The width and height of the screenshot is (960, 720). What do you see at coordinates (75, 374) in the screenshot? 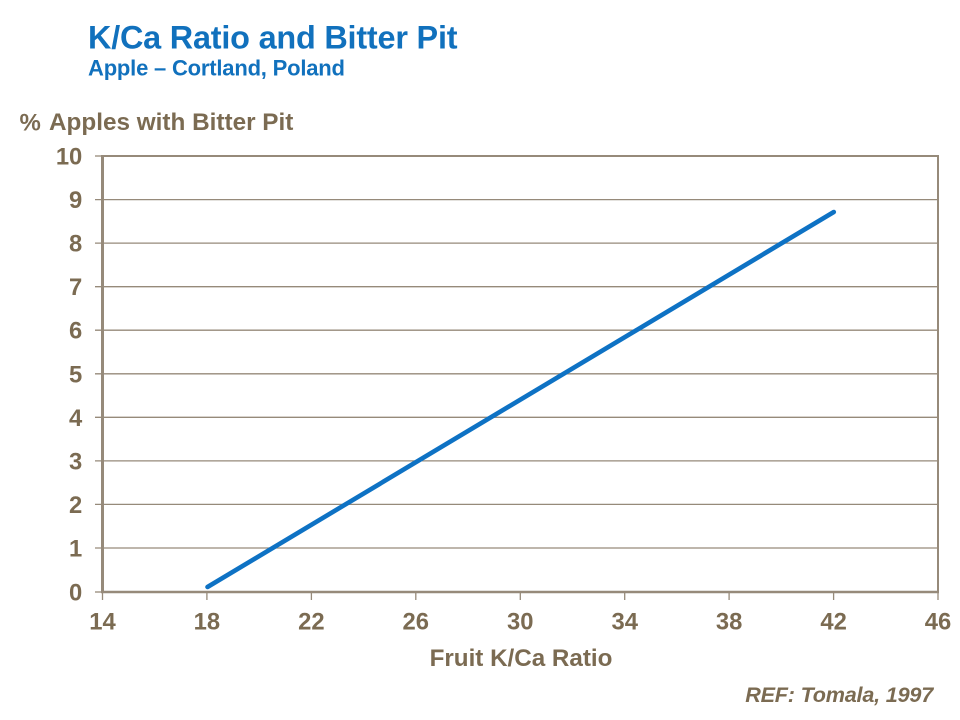
I see `svg-text: 5` at bounding box center [75, 374].